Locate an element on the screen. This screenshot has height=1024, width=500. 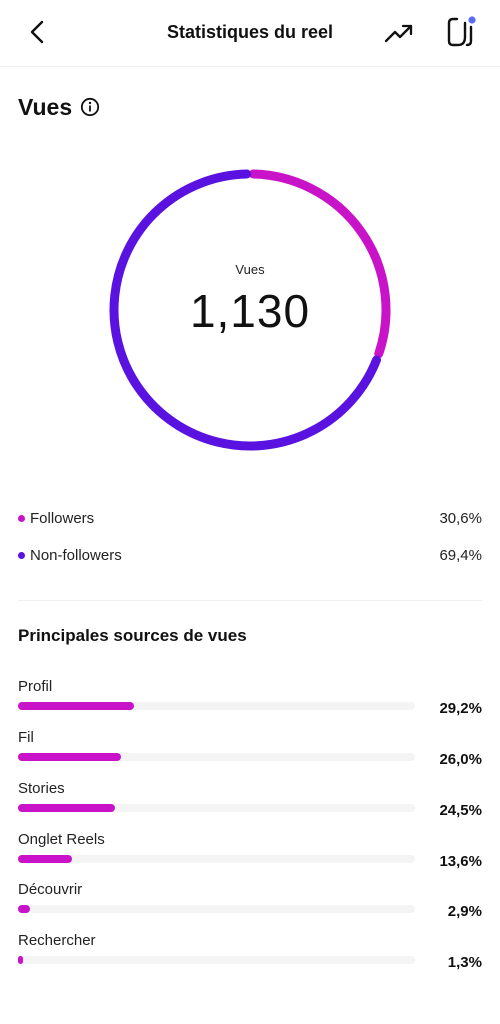
source-value: 24,5% is located at coordinates (460, 810).